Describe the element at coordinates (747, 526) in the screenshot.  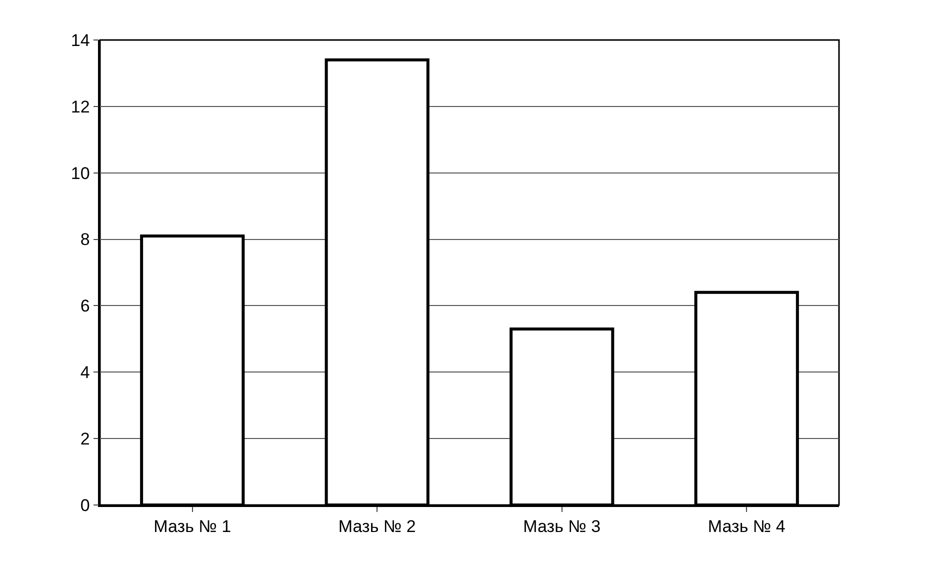
I see `x-tick-label: Мазь № 4` at that location.